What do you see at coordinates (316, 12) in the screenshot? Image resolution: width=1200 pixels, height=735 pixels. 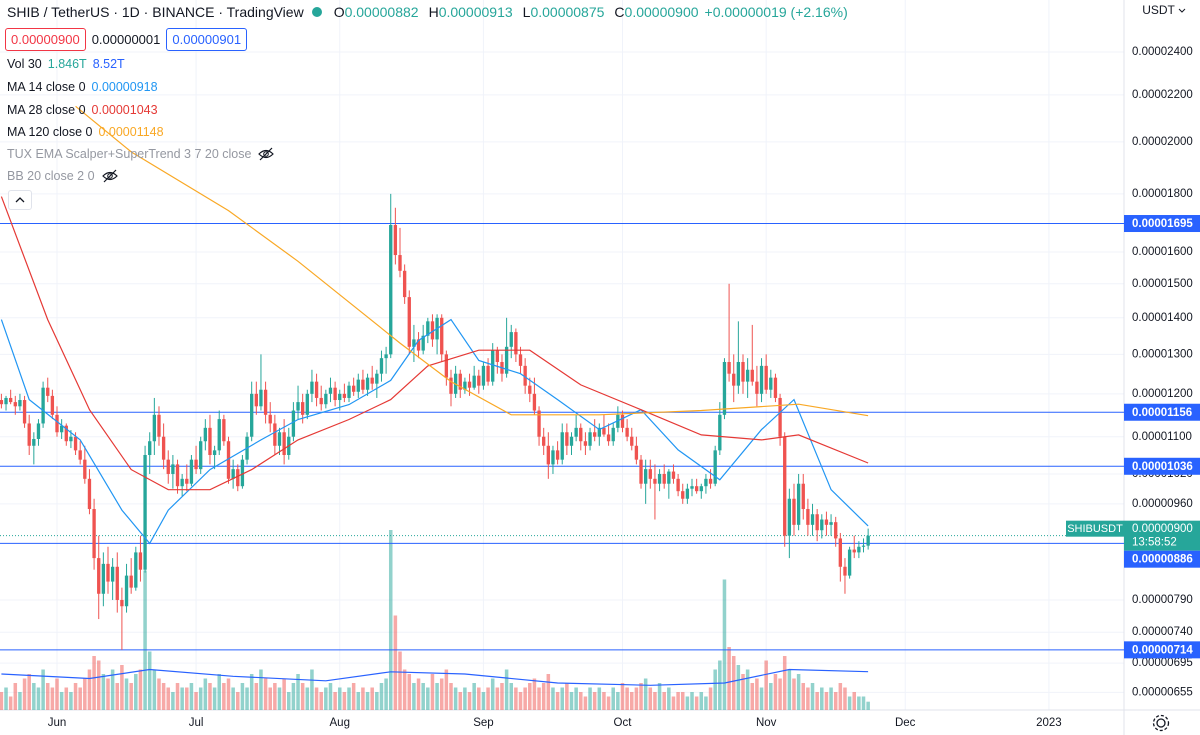 I see `status-dot` at bounding box center [316, 12].